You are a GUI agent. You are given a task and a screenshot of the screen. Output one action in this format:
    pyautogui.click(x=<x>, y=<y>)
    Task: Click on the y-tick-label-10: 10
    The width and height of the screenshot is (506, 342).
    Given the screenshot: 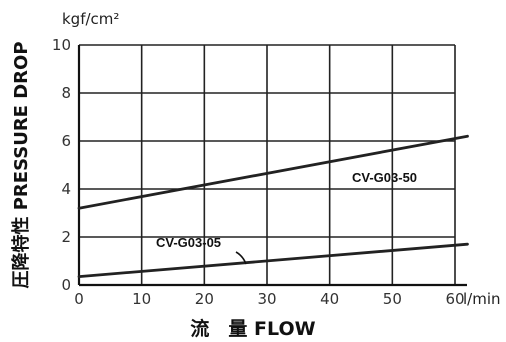 What is the action you would take?
    pyautogui.click(x=61, y=45)
    